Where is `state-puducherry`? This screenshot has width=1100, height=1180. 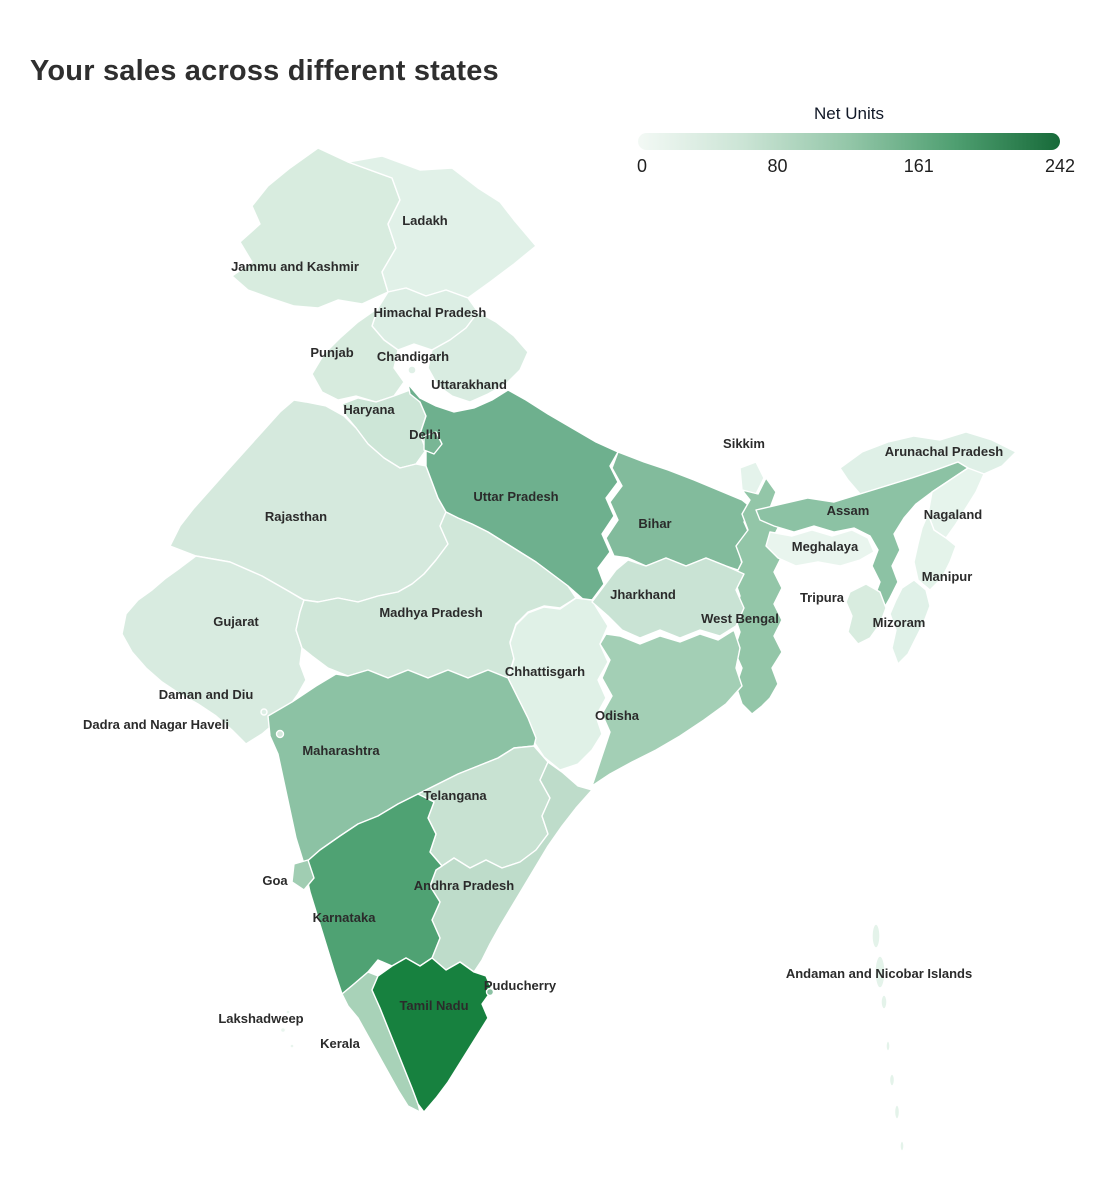
state-puducherry is located at coordinates (490, 992).